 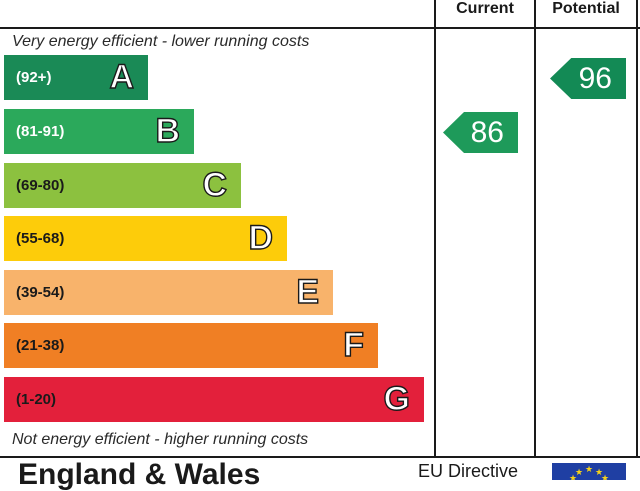 What do you see at coordinates (168, 292) in the screenshot?
I see `band-e: (39-54) E` at bounding box center [168, 292].